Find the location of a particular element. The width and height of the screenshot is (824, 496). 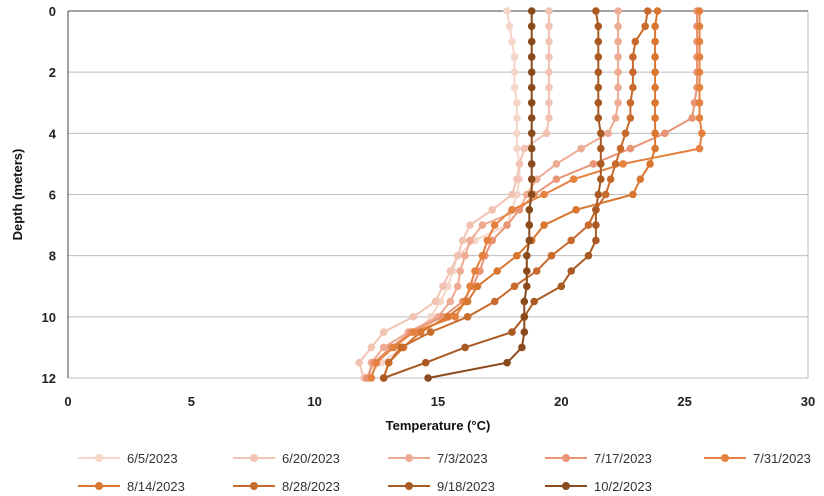

legend-label: 6/20/2023 is located at coordinates (311, 458).